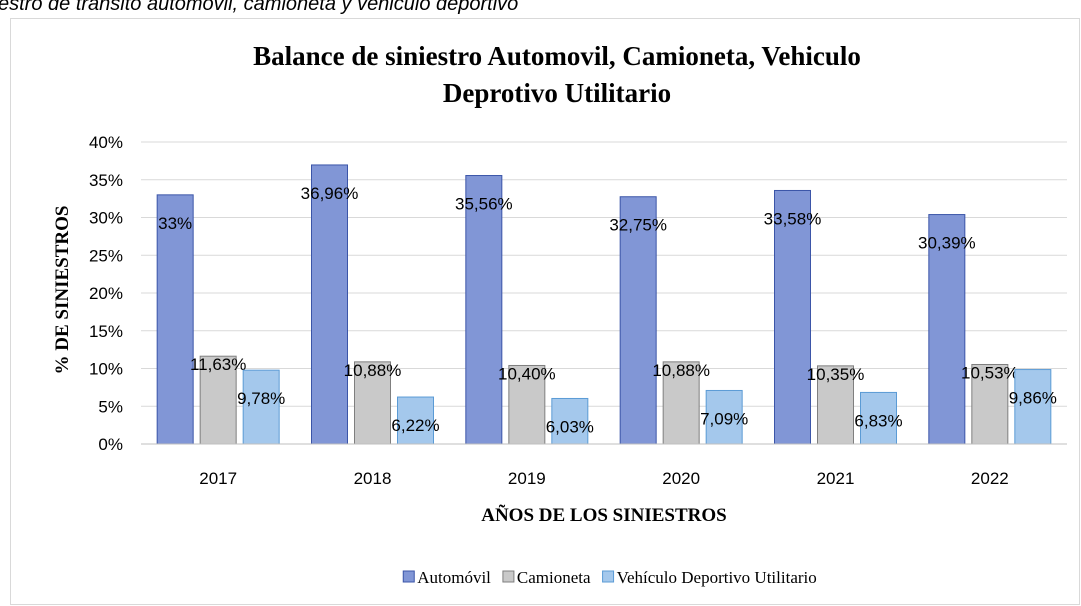  I want to click on y-tick-label: 15%, so click(106, 331).